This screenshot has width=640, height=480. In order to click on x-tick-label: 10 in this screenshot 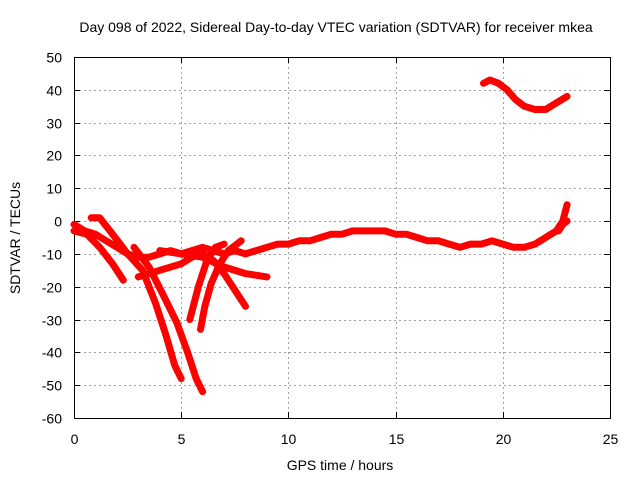, I will do `click(289, 439)`.